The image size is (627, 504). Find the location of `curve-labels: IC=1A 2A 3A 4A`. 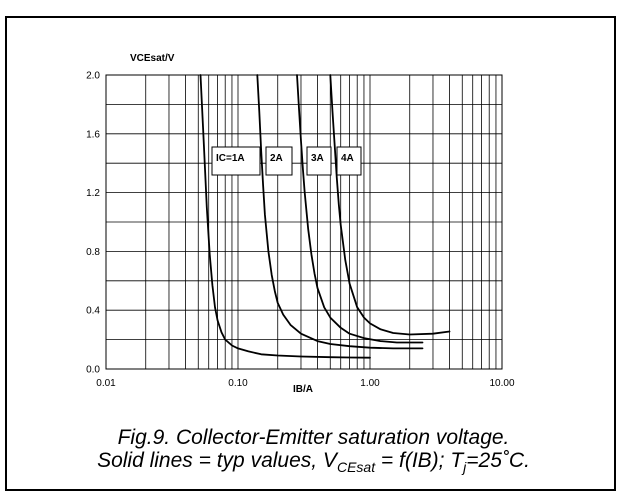

curve-labels: IC=1A 2A 3A 4A is located at coordinates (286, 161).